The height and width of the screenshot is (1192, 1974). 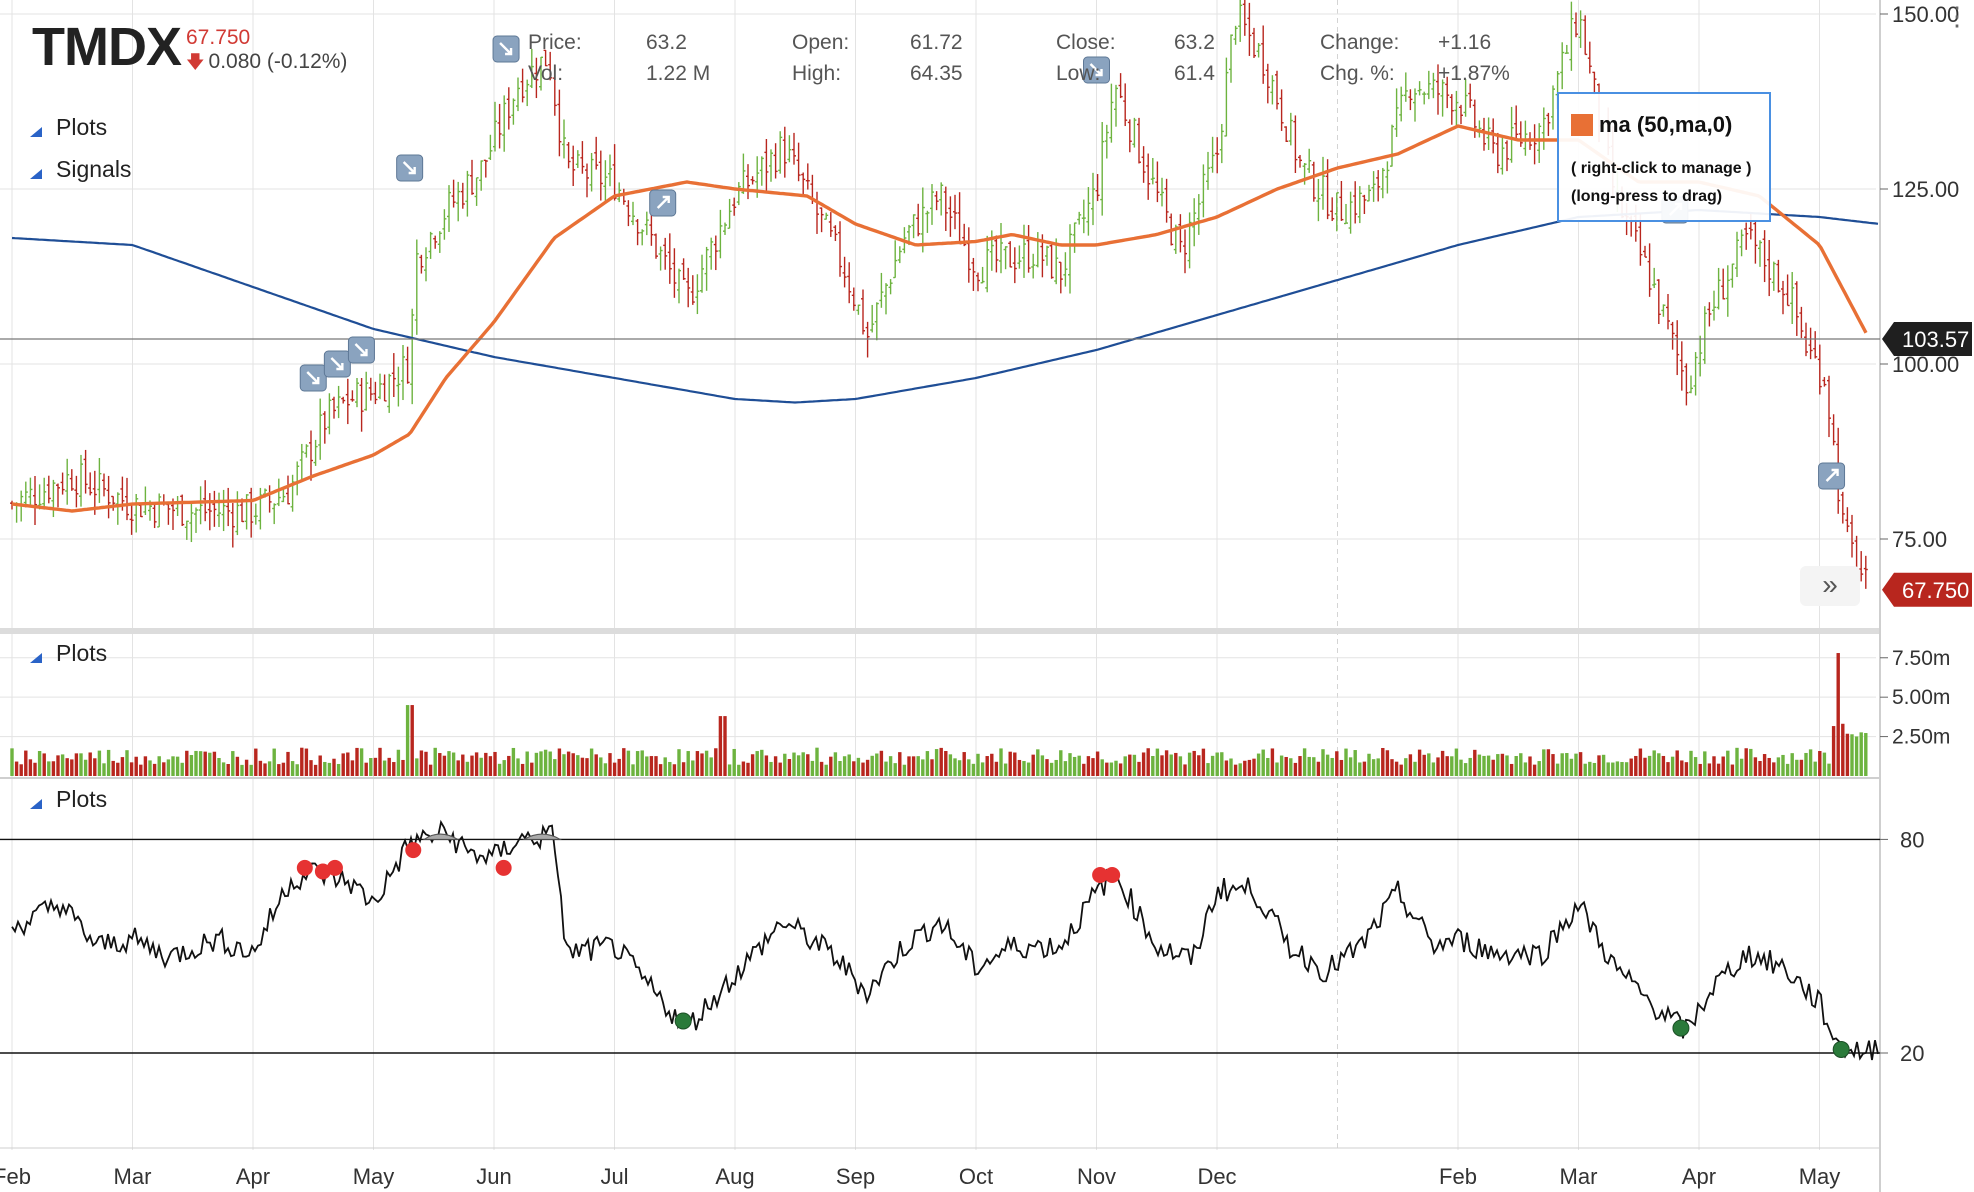 What do you see at coordinates (68, 799) in the screenshot?
I see `oscillator-plots-toggle: Plots` at bounding box center [68, 799].